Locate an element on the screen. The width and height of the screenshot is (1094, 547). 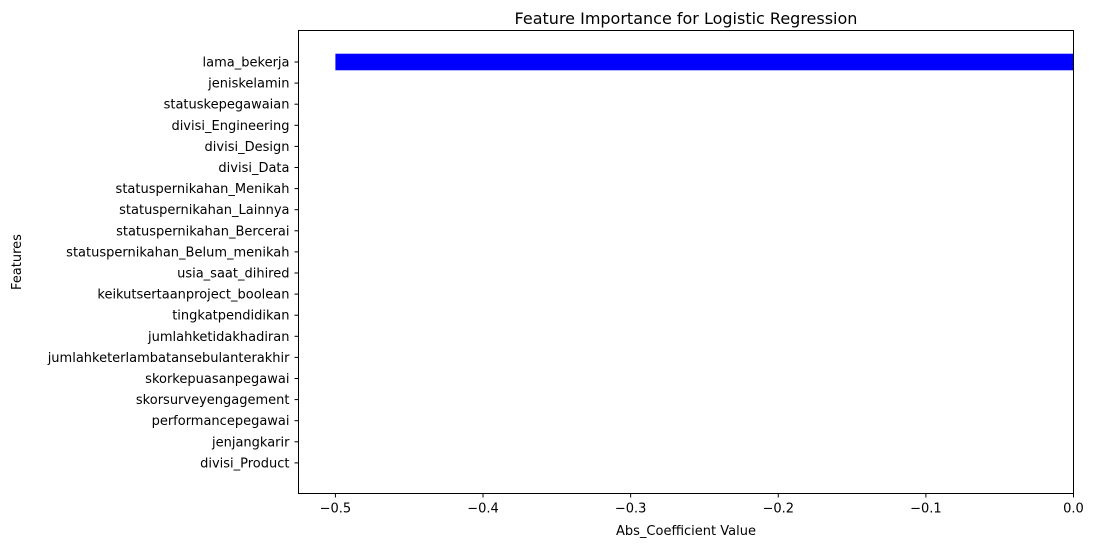
y-tick-label: jenjangkarir is located at coordinates (250, 442).